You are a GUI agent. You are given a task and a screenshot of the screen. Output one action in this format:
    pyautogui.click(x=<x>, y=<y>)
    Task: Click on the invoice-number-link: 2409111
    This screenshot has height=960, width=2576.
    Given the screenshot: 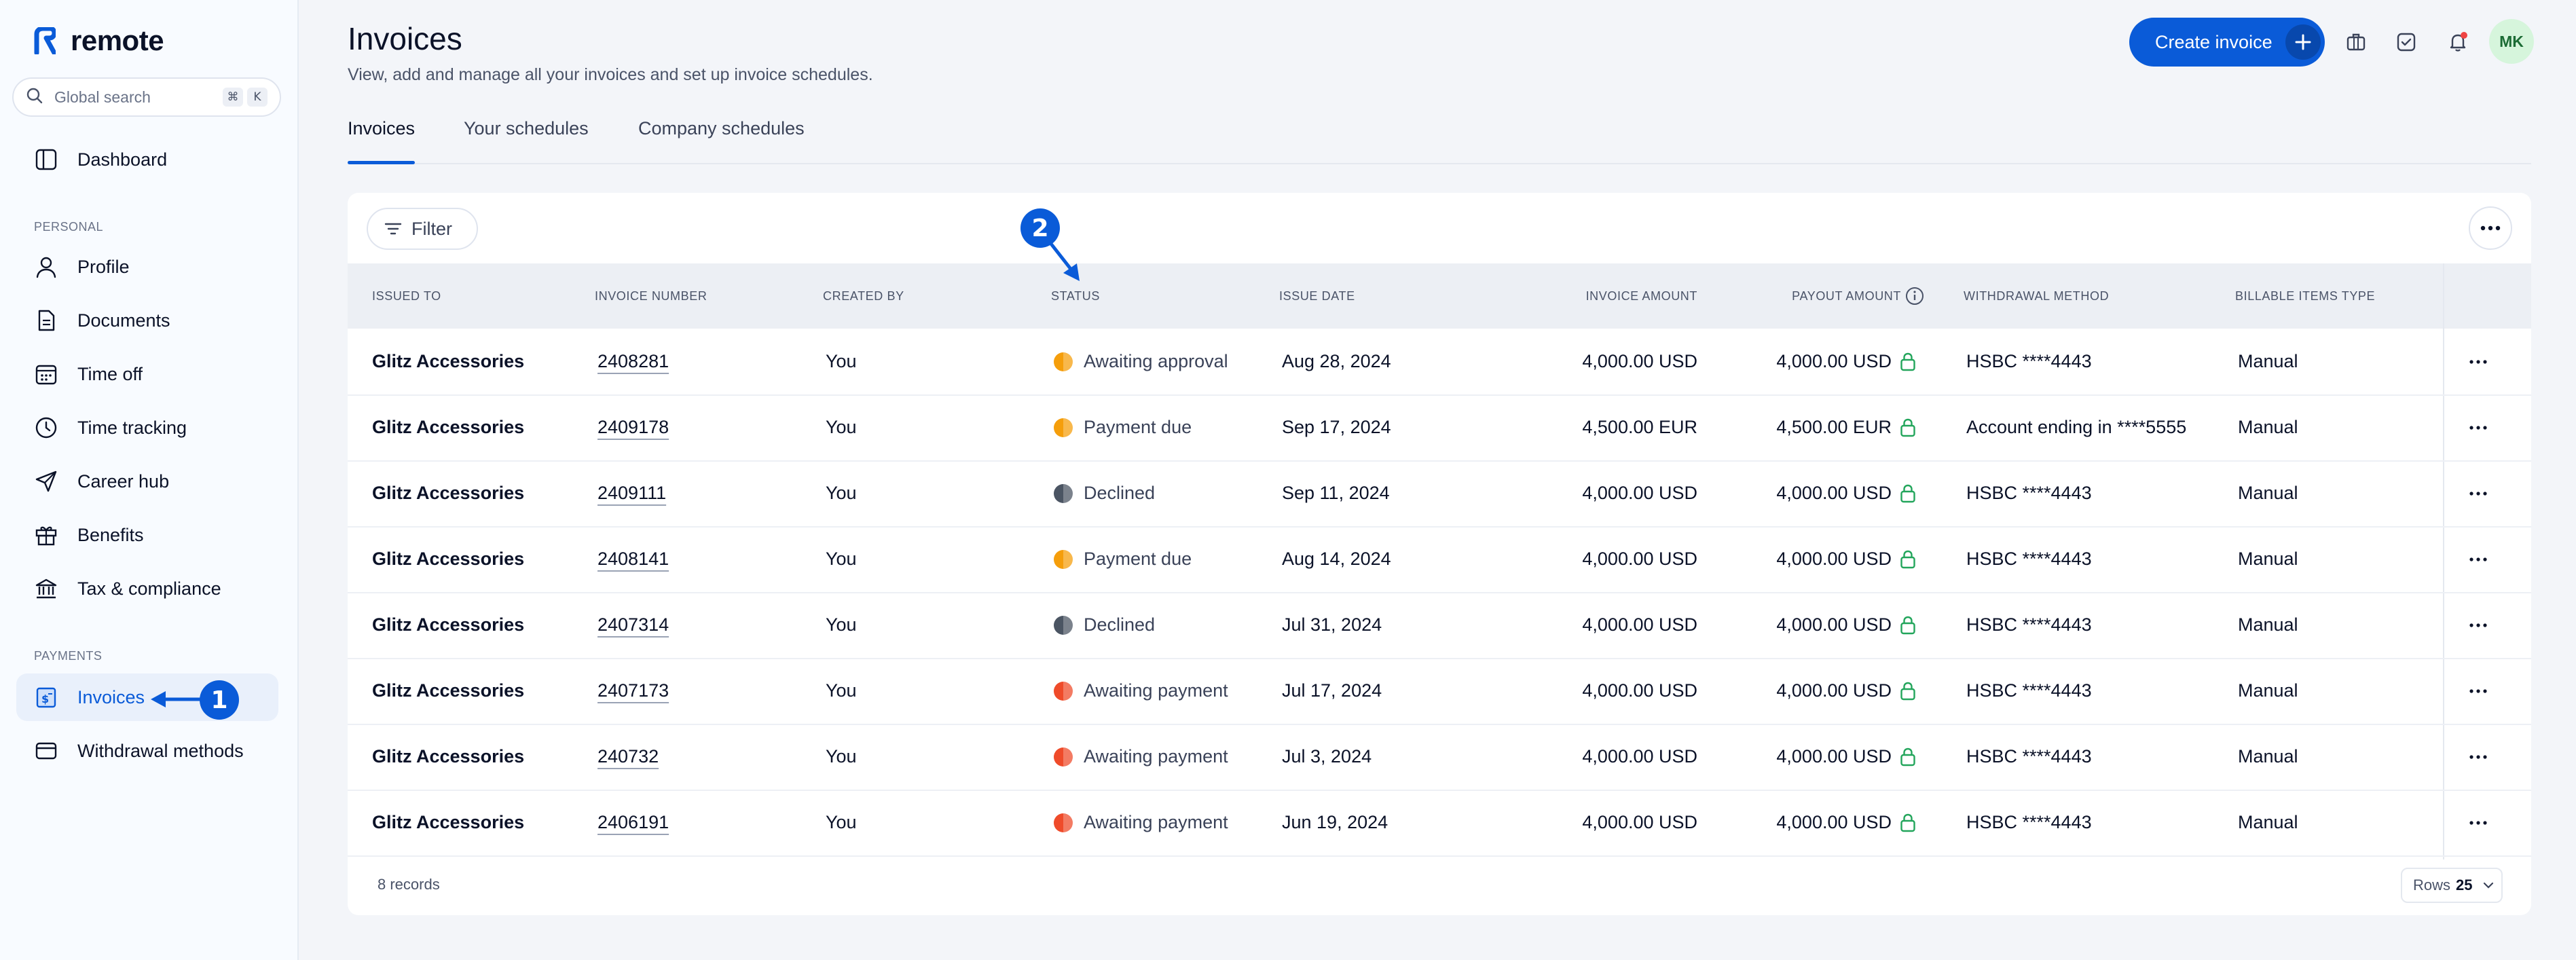 What is the action you would take?
    pyautogui.click(x=631, y=493)
    